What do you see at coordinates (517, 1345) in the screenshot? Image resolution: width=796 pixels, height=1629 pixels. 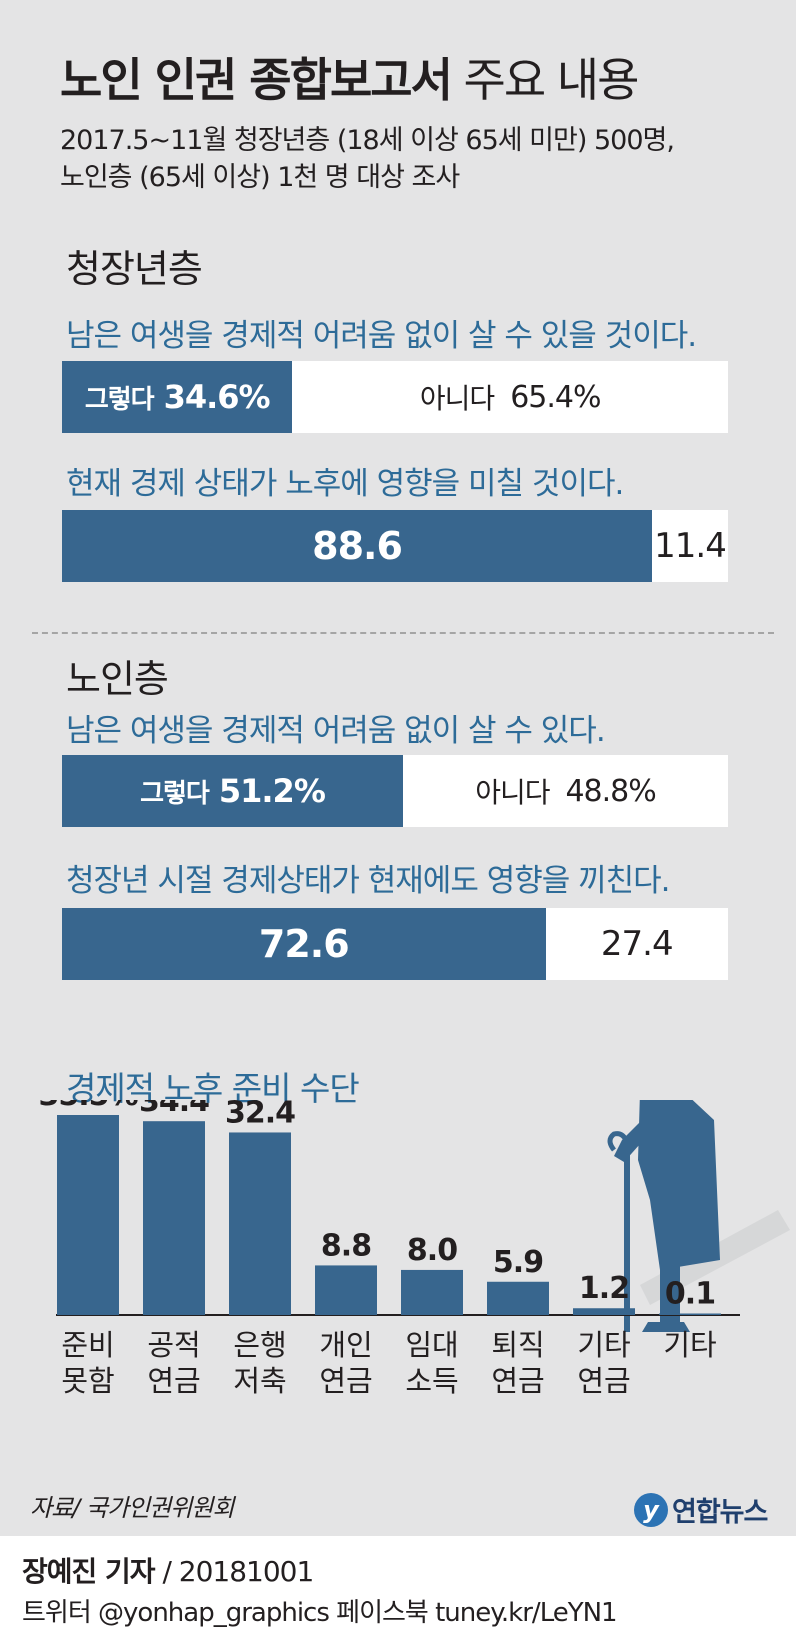 I see `category-label: 퇴직` at bounding box center [517, 1345].